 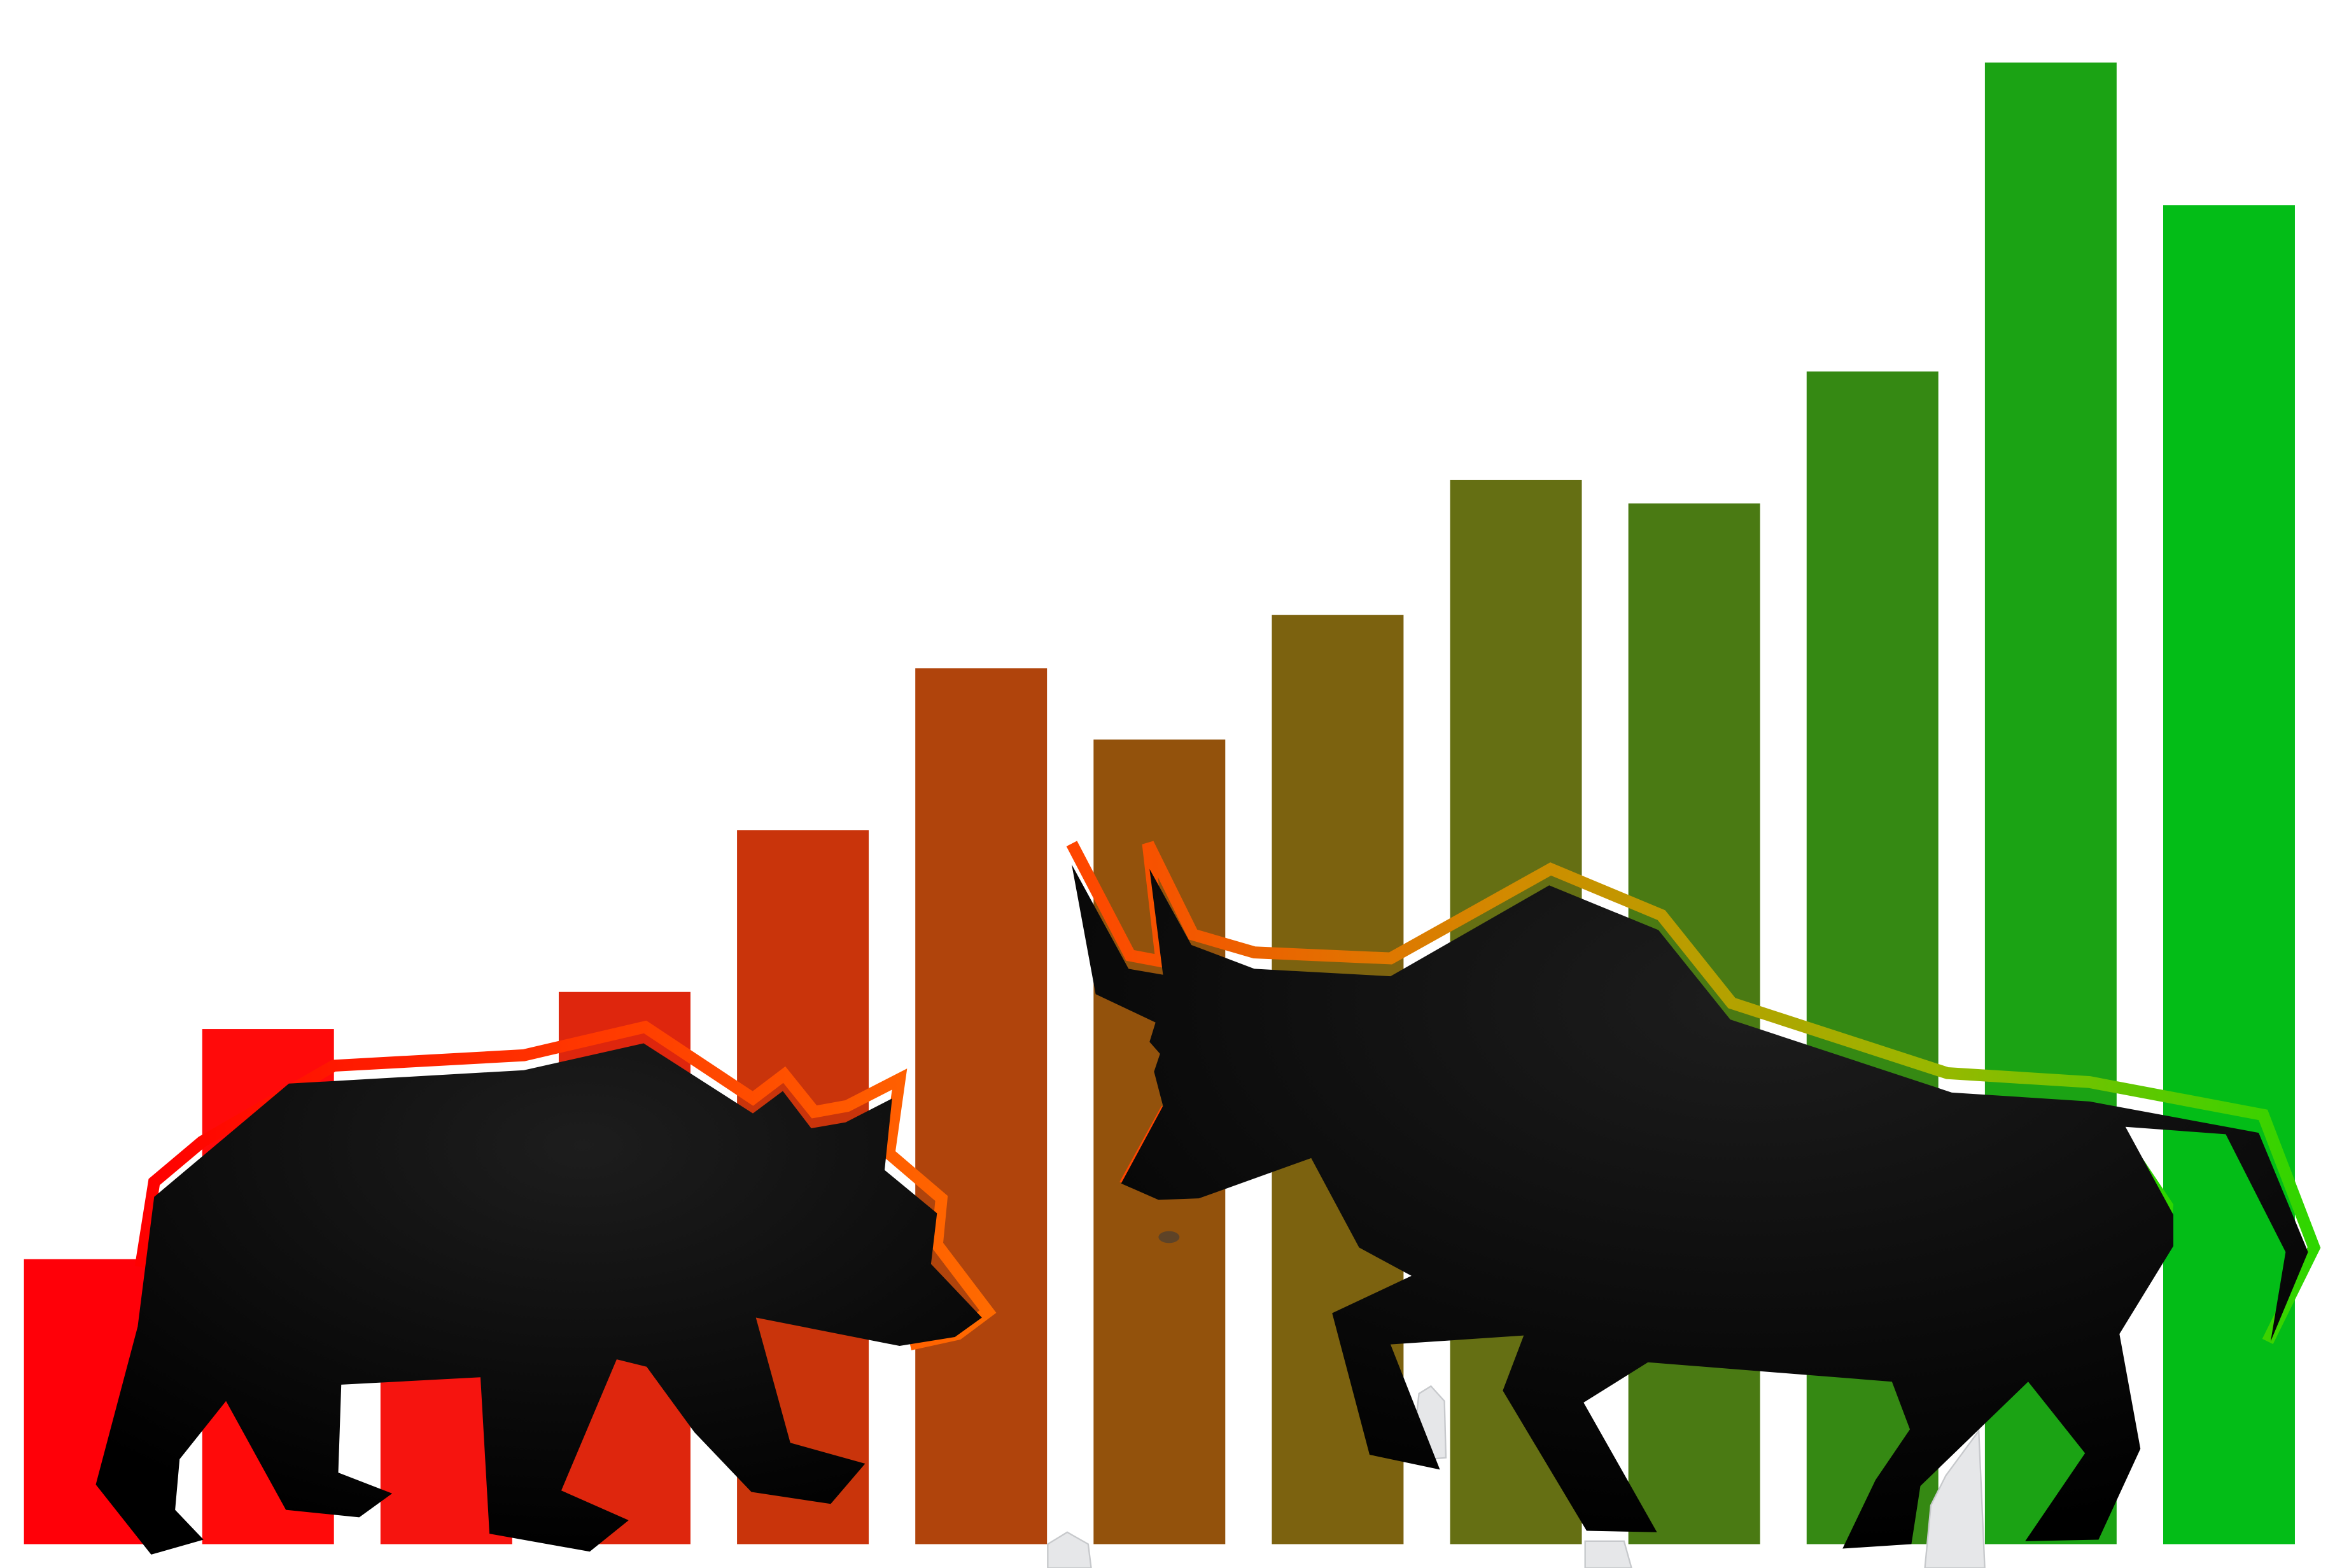 I want to click on bull-nostril, so click(x=1169, y=1237).